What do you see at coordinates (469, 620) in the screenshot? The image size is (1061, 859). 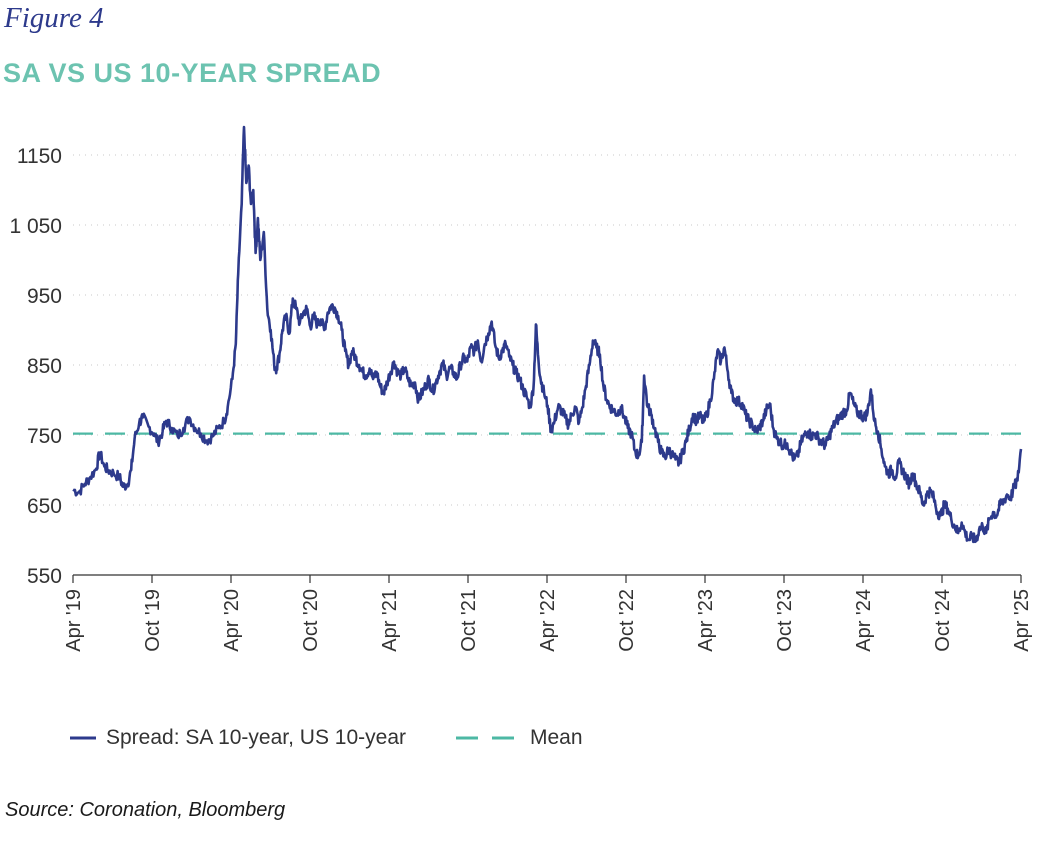 I see `x-tick-label-5: Oct '21` at bounding box center [469, 620].